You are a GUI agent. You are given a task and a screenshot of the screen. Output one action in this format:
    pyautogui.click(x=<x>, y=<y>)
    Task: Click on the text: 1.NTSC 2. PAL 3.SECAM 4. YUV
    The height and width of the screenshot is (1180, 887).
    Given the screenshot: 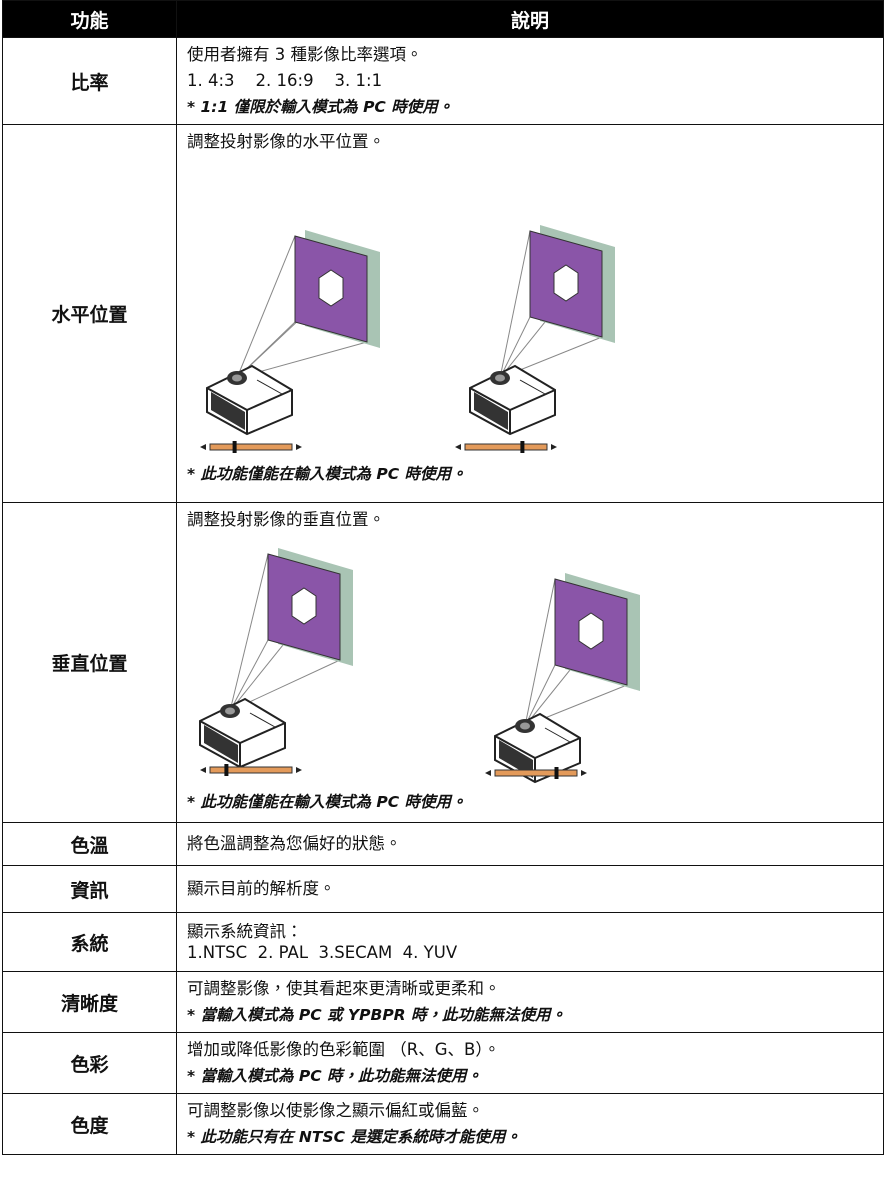 What is the action you would take?
    pyautogui.click(x=322, y=952)
    